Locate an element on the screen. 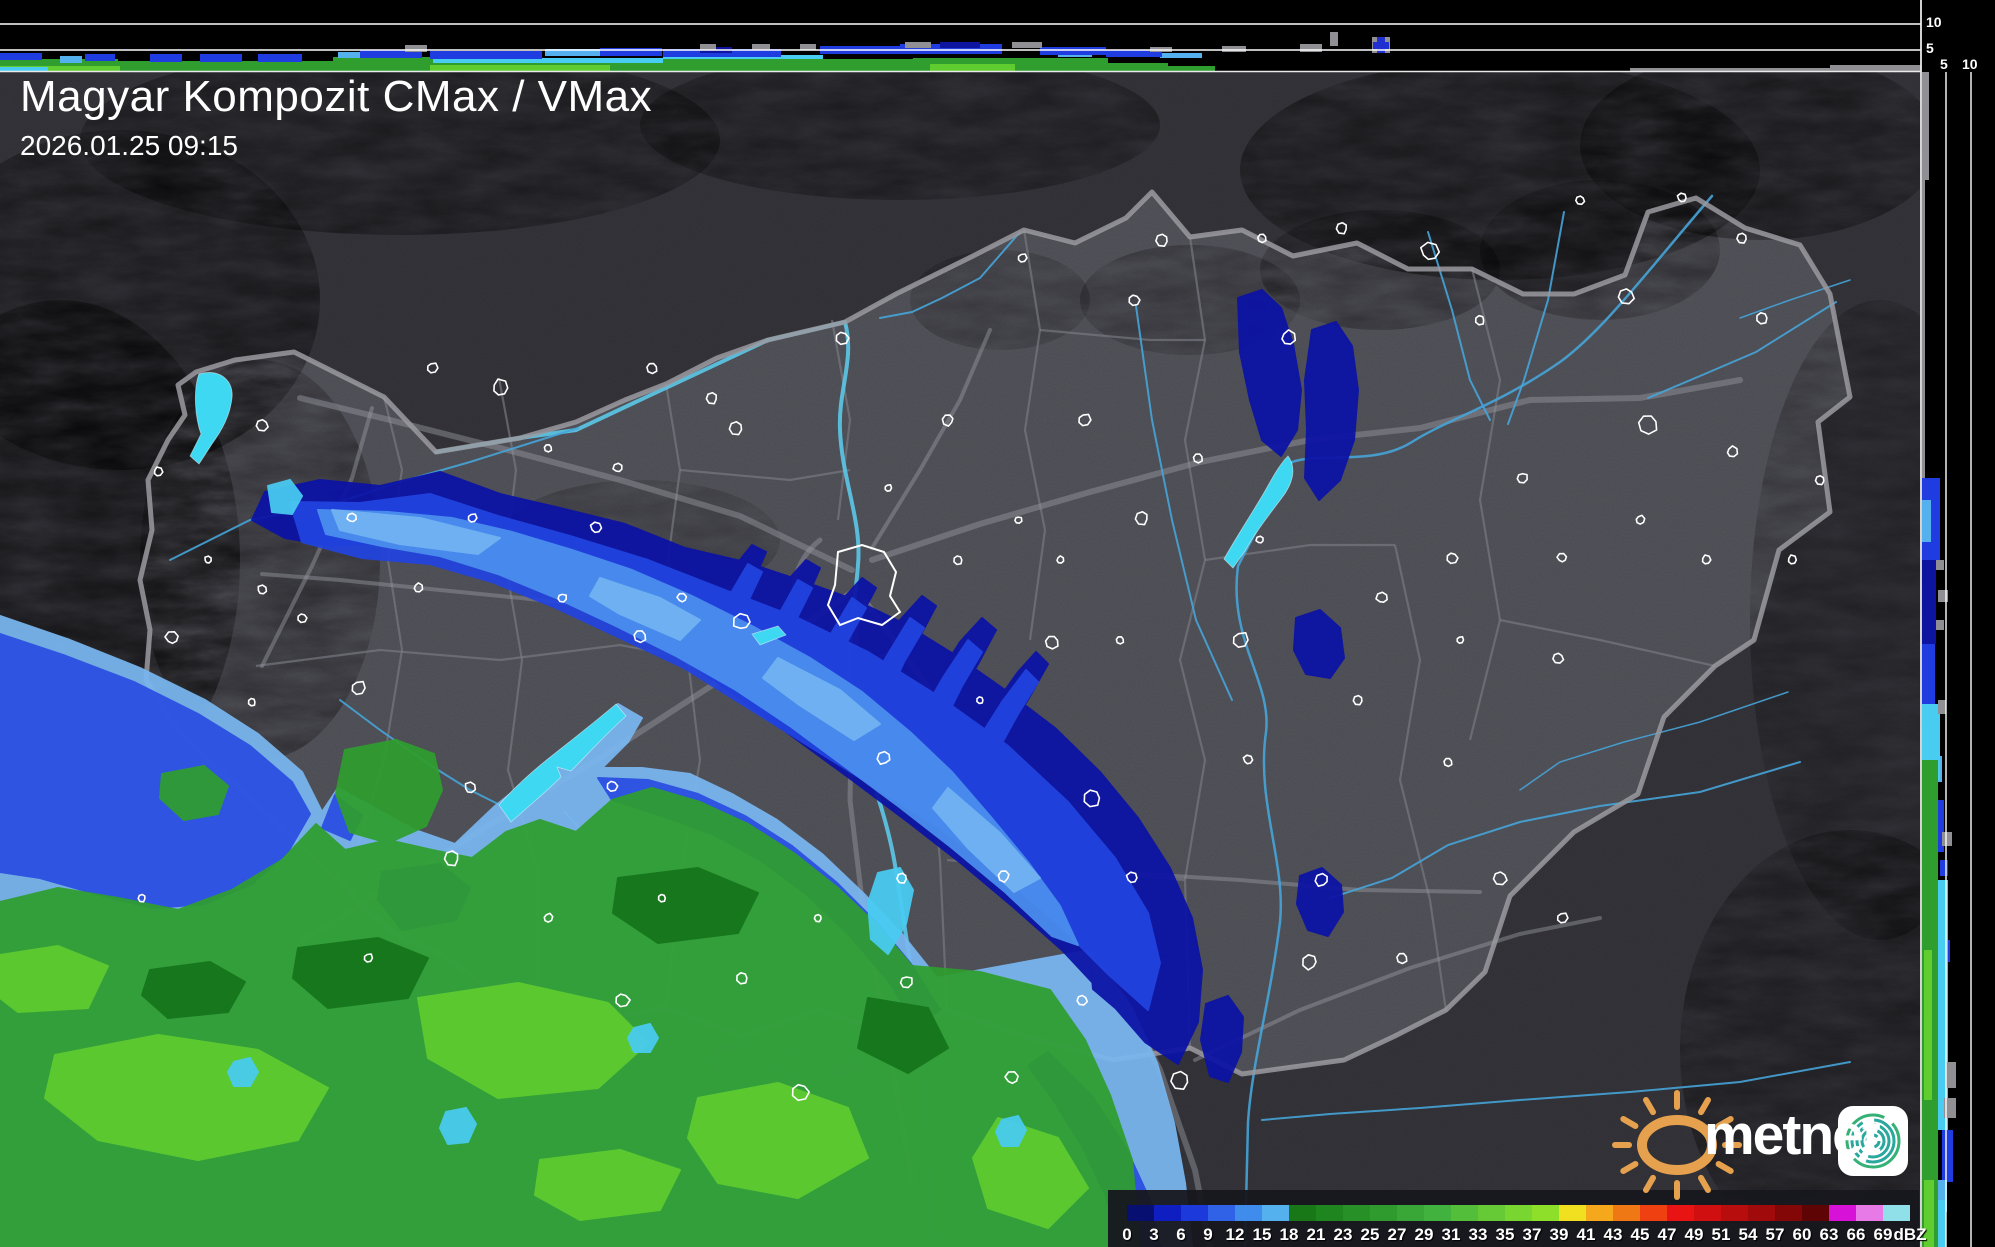 This screenshot has width=1995, height=1247. budapest-outline is located at coordinates (864, 585).